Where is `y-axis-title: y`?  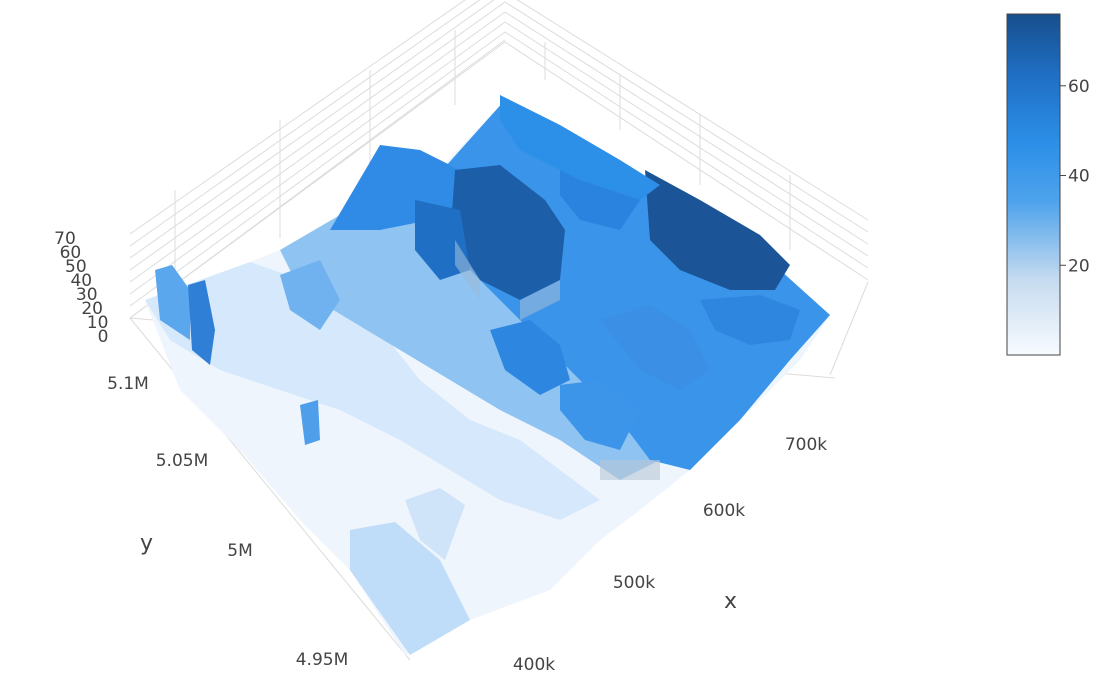 y-axis-title: y is located at coordinates (146, 543).